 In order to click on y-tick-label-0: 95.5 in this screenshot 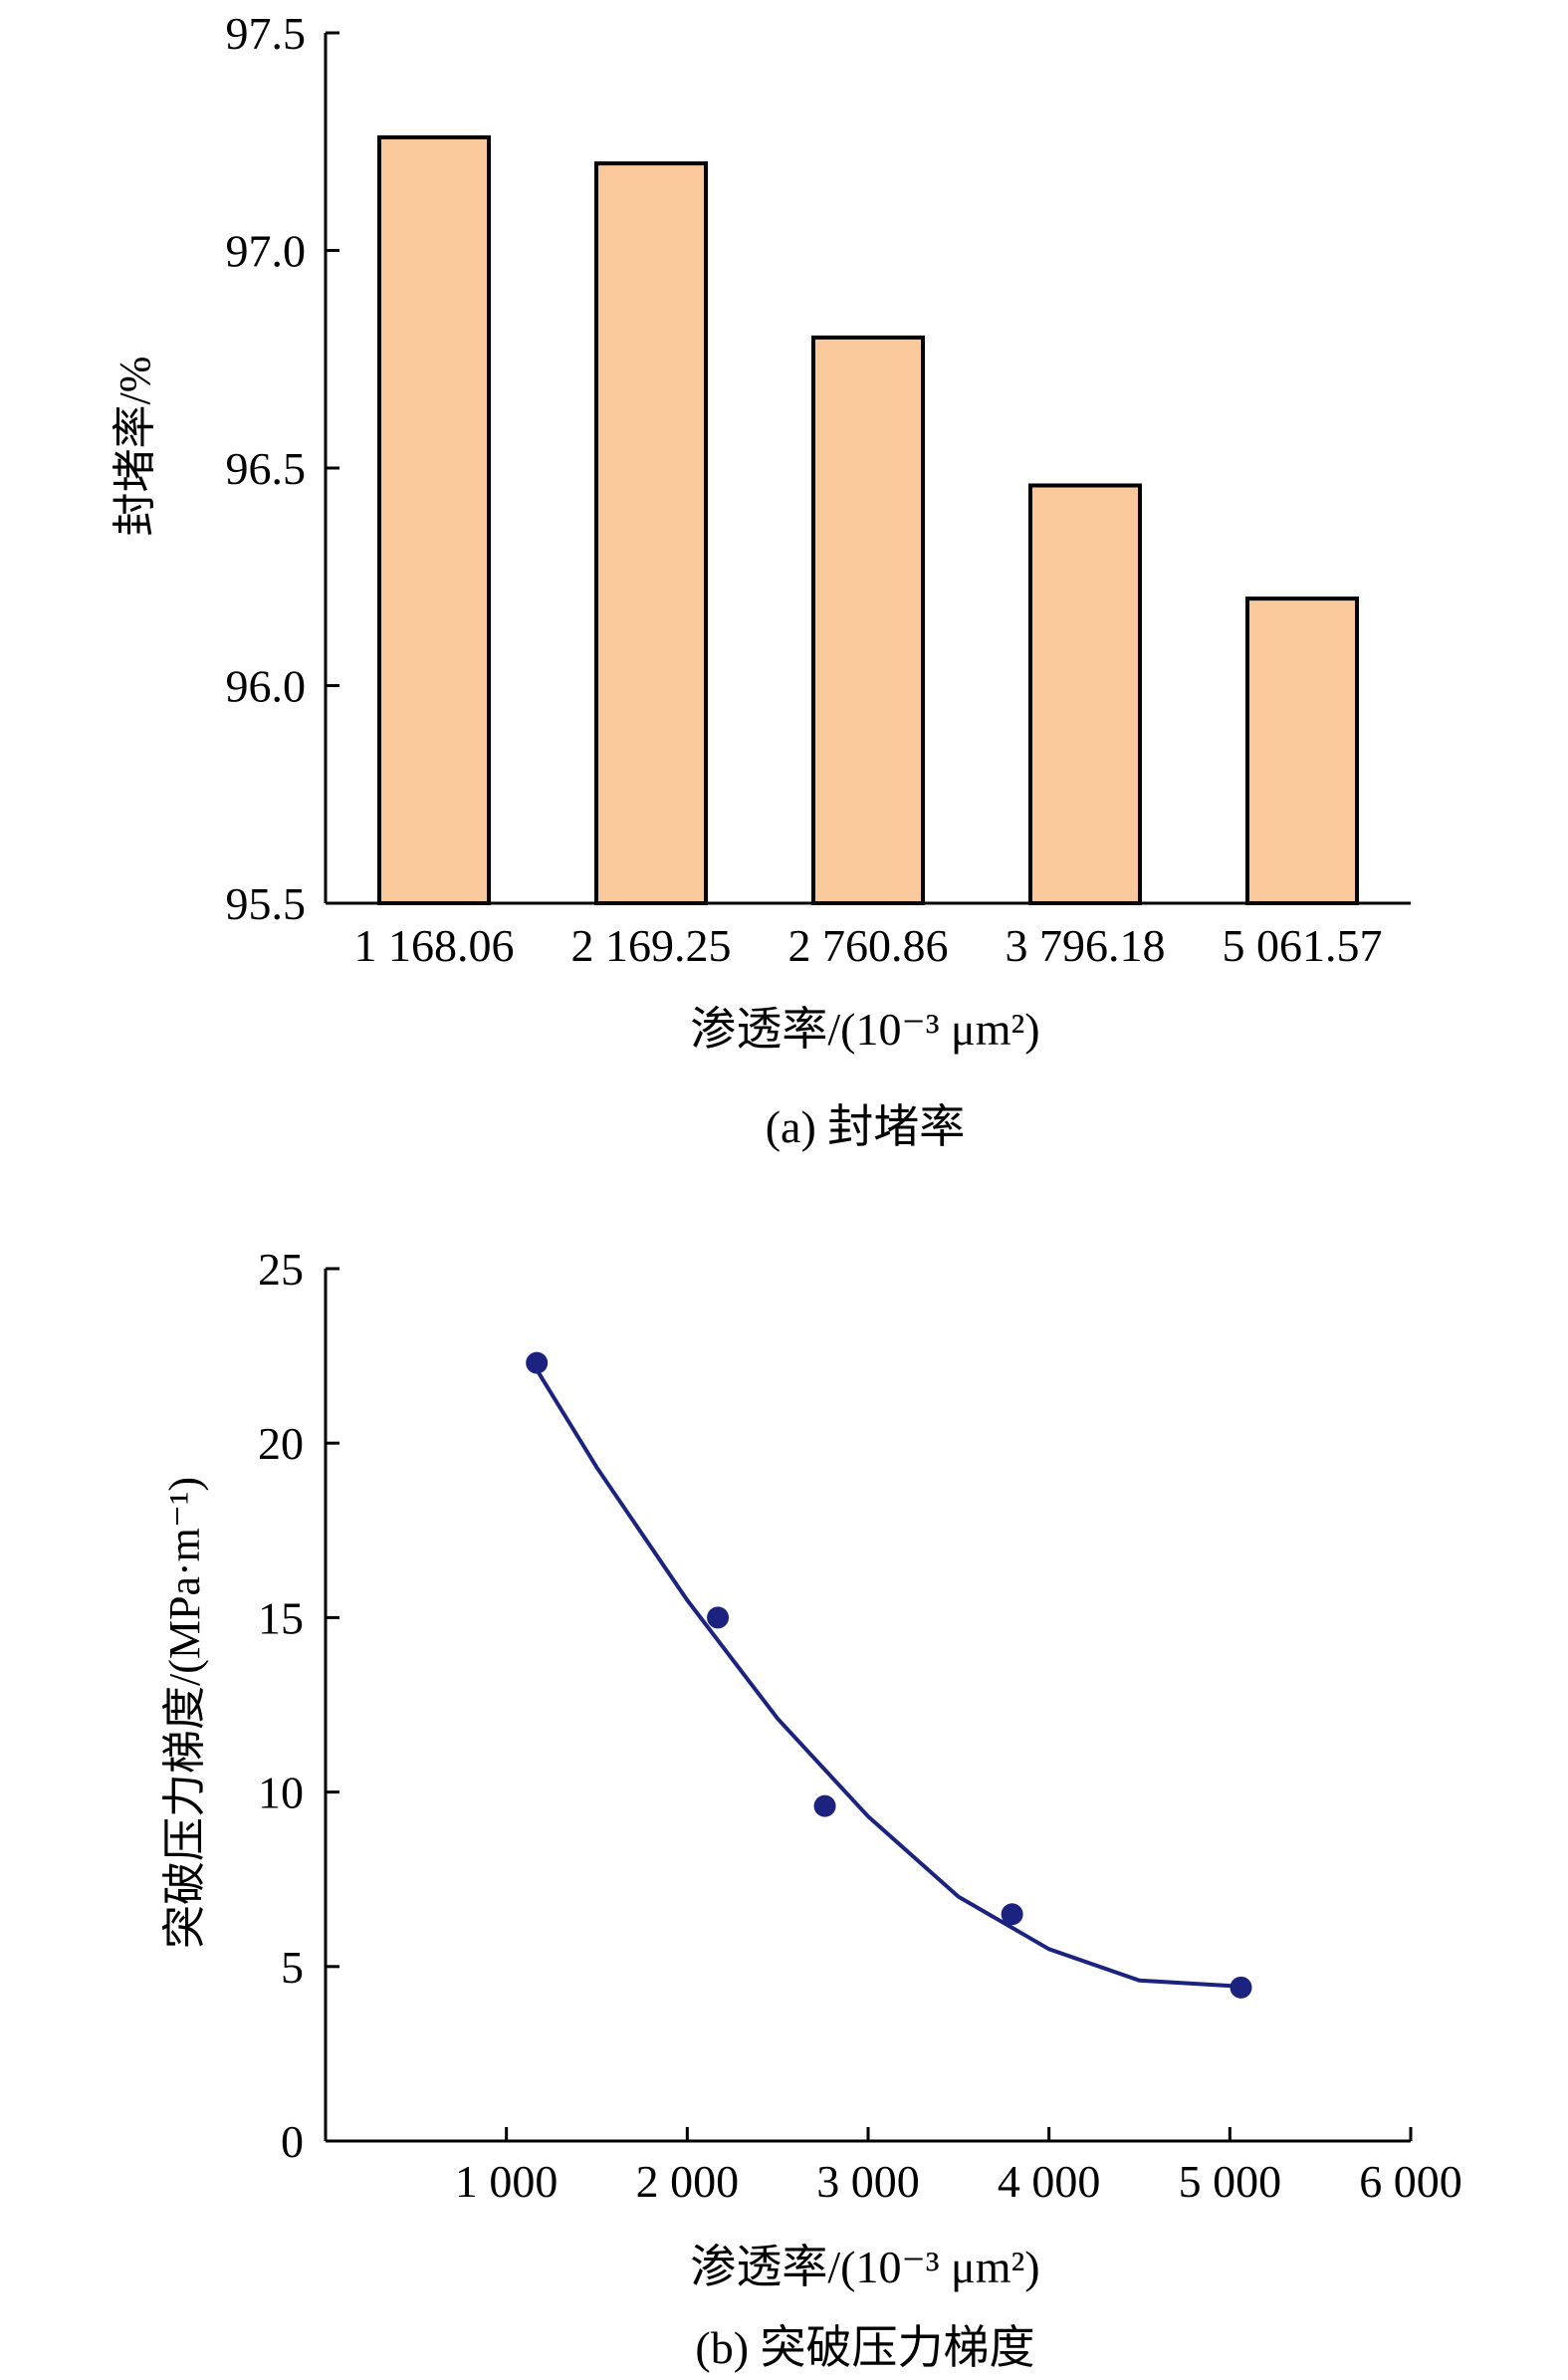, I will do `click(266, 904)`.